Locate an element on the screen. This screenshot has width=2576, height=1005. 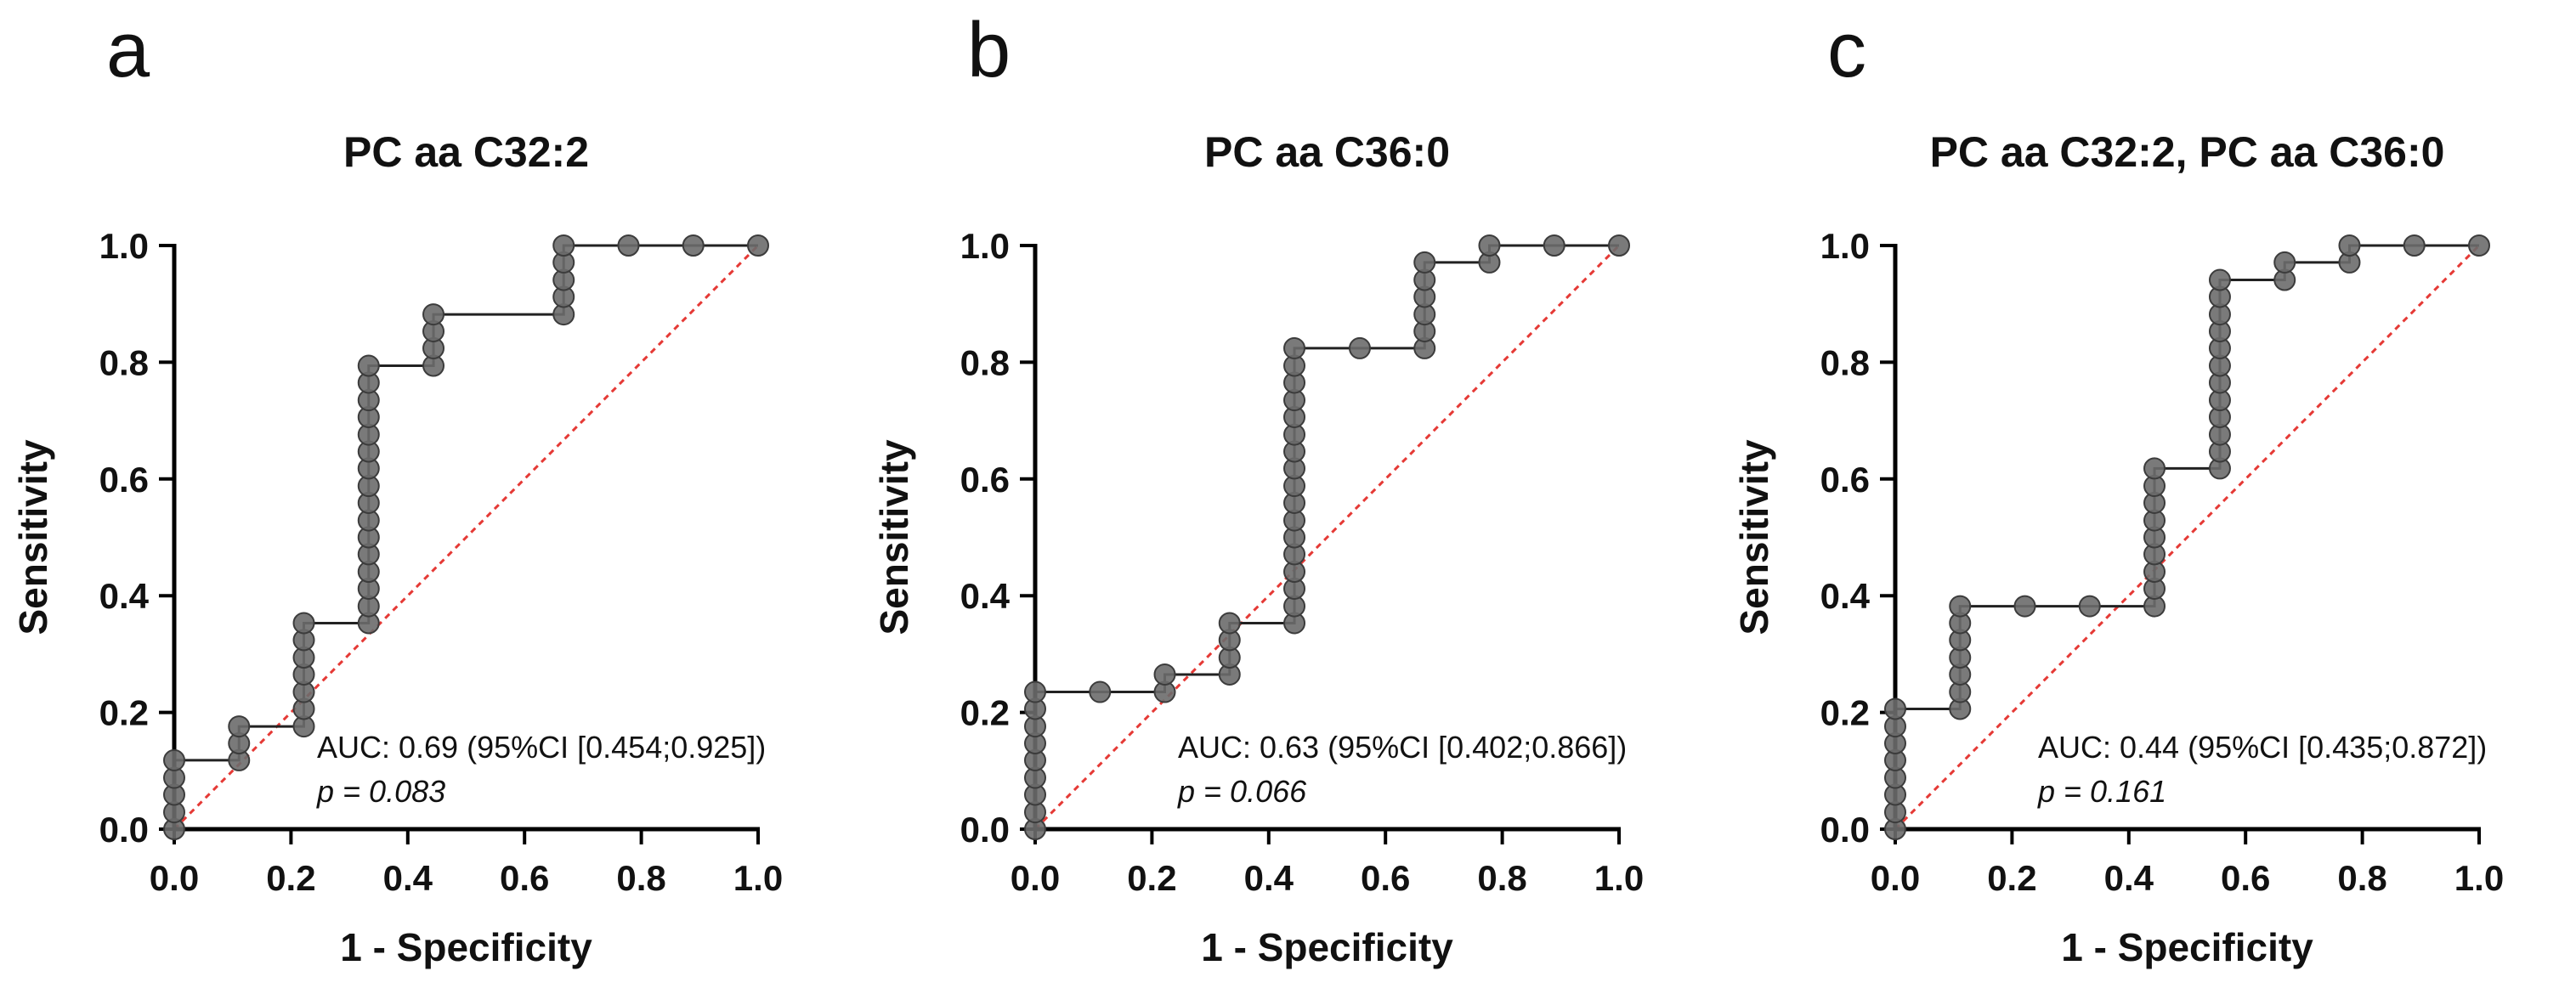
chart-title: PC aa C32:2, PC aa C36:0 is located at coordinates (2187, 152).